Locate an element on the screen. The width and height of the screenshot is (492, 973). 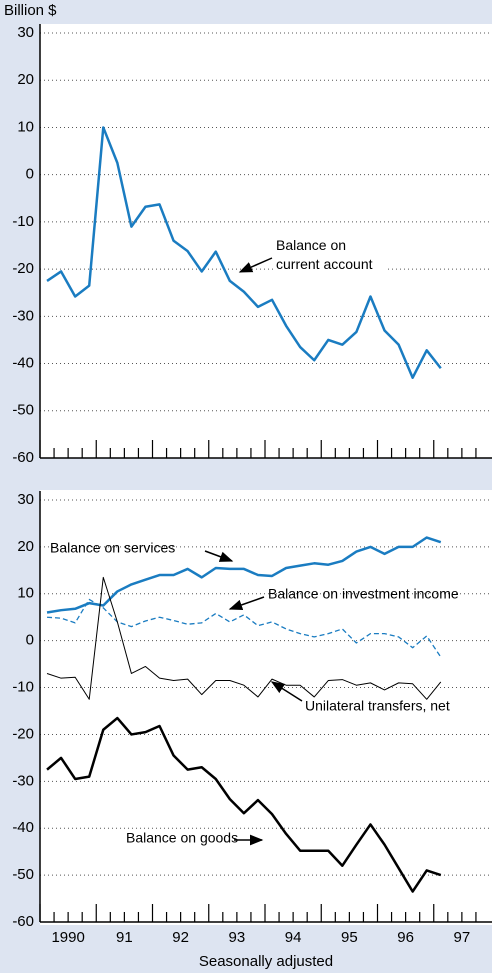
x-tick-label: 97 is located at coordinates (462, 937).